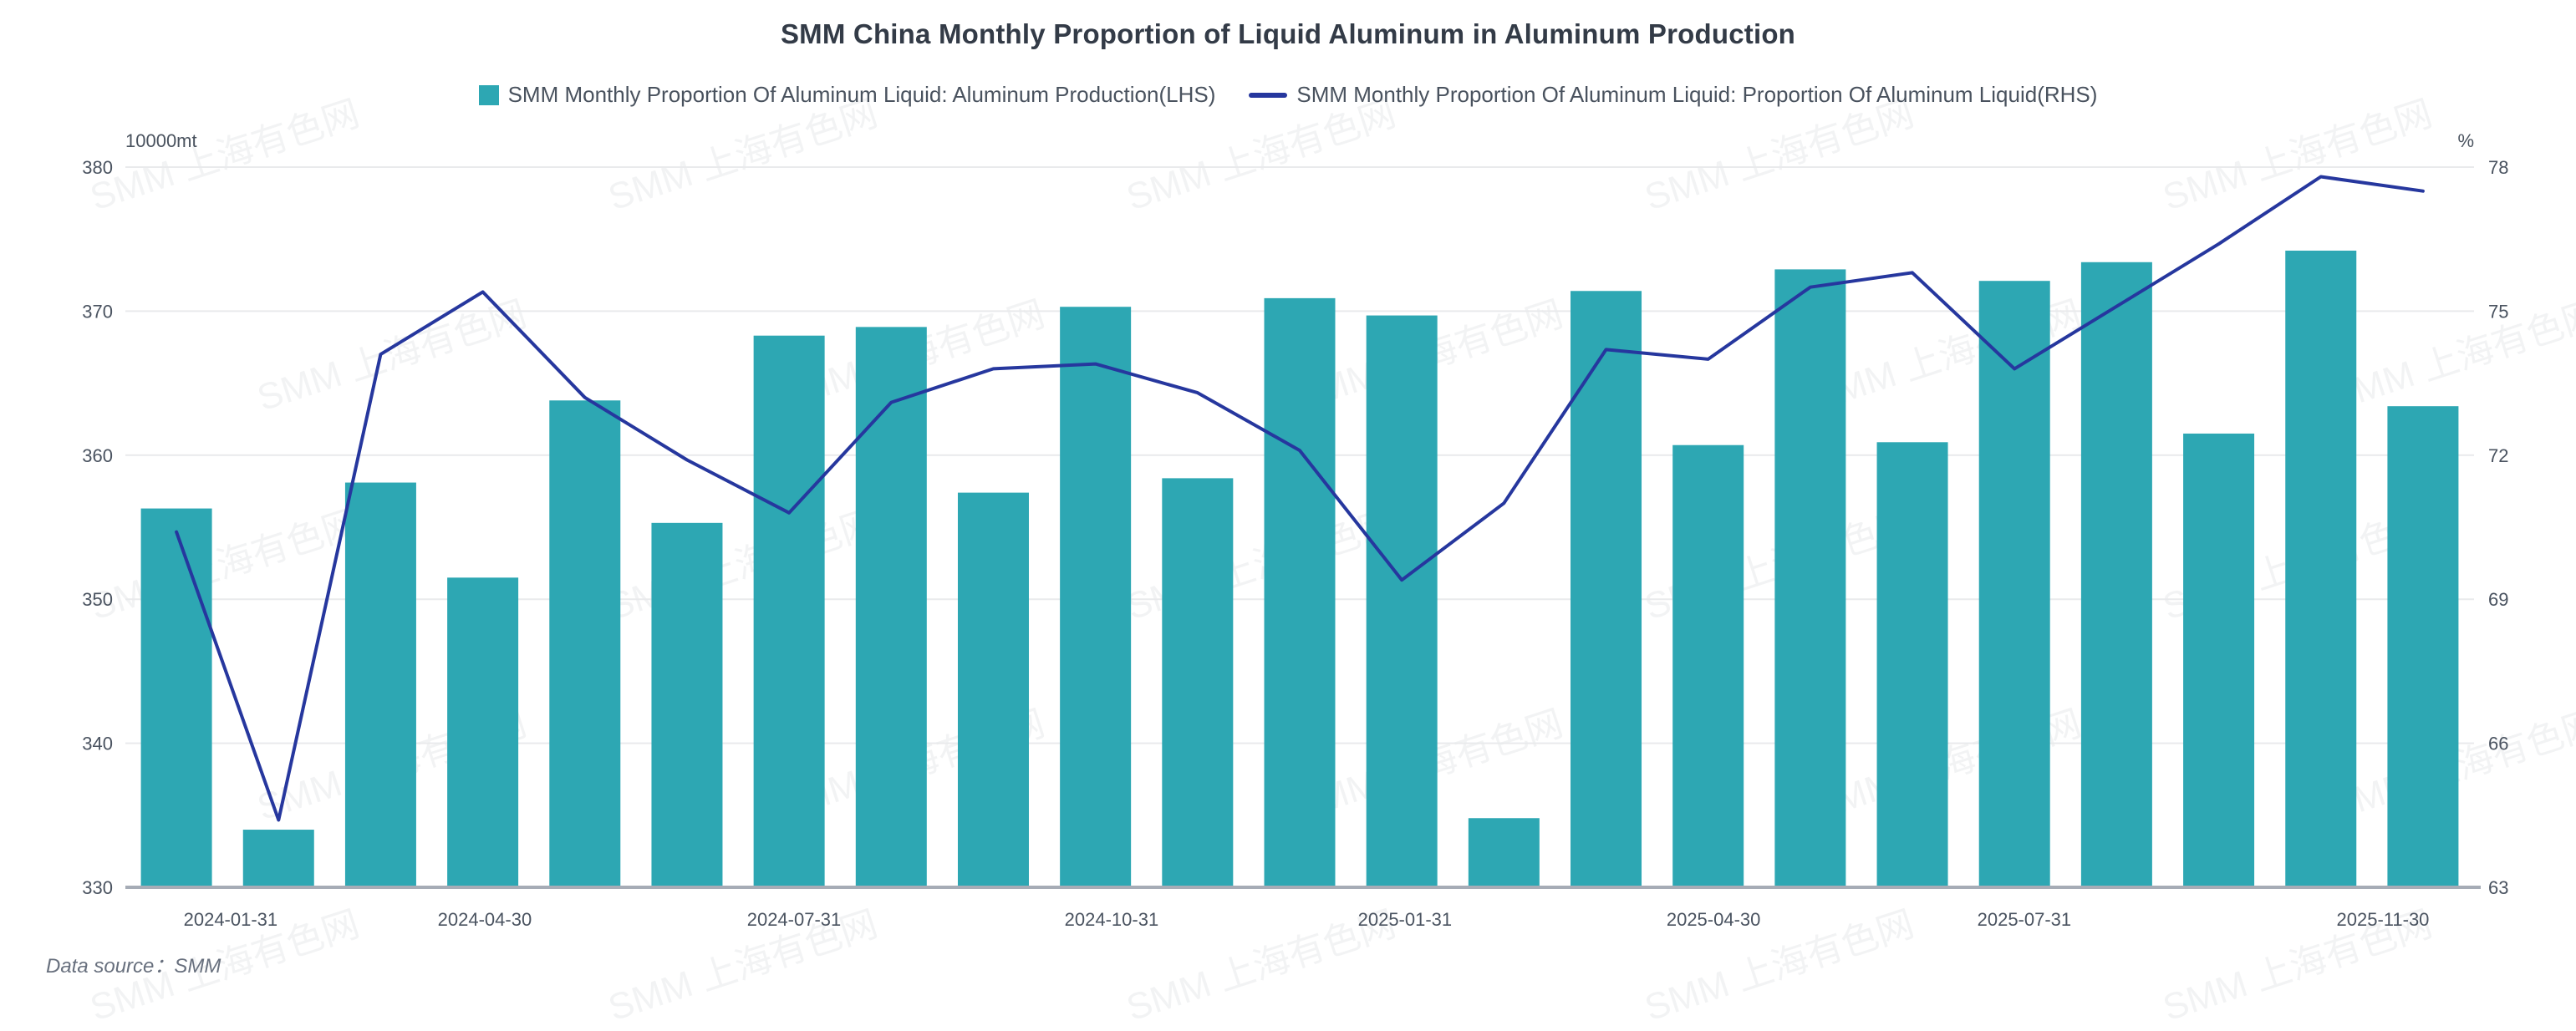 The image size is (2576, 1031). I want to click on x-axis-tick-label: 2025-07-31, so click(2025, 919).